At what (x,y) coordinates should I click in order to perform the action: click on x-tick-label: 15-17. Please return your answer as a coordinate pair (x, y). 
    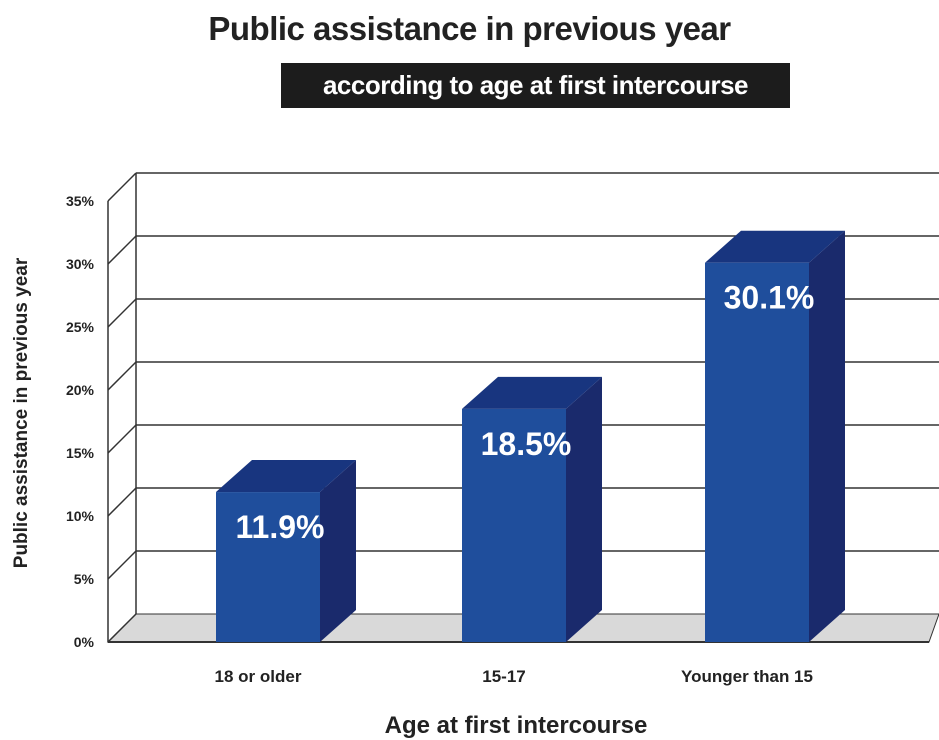
    Looking at the image, I should click on (503, 676).